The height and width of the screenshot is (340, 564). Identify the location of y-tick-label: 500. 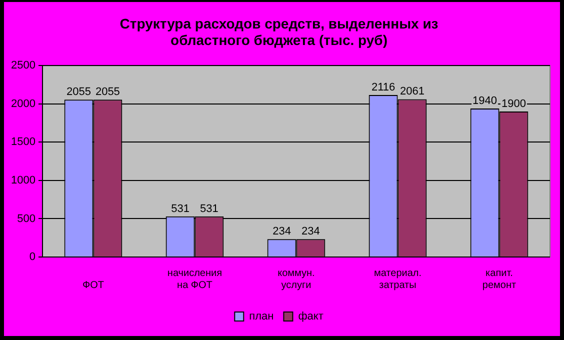
(26, 218).